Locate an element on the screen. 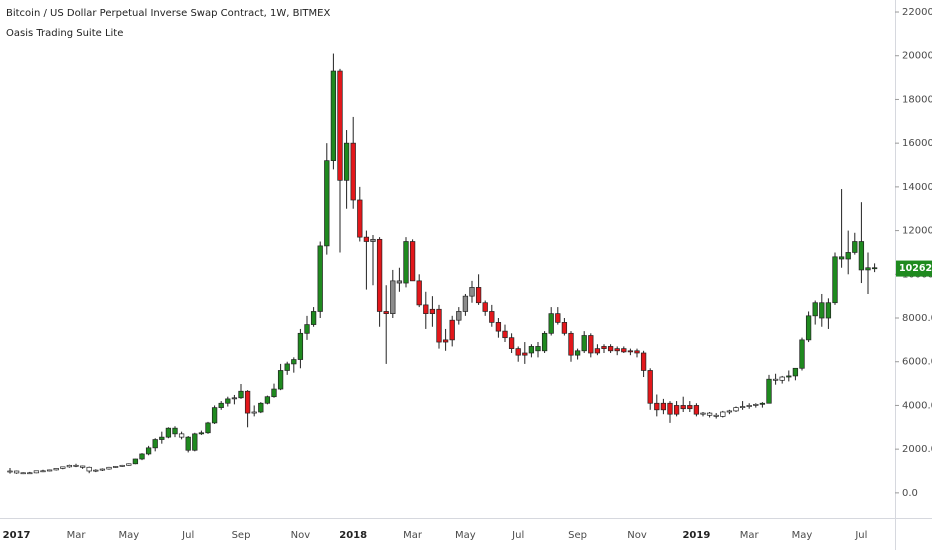 The width and height of the screenshot is (932, 550). y-tick-label: 22000.0 is located at coordinates (917, 12).